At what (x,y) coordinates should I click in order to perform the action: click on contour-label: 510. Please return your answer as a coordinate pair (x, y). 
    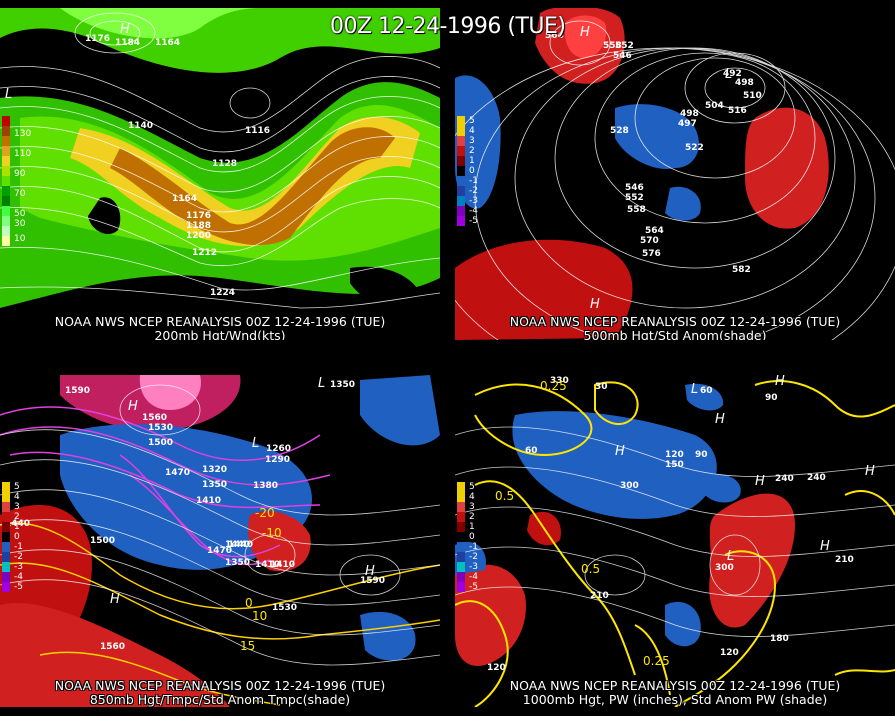
    Looking at the image, I should click on (752, 96).